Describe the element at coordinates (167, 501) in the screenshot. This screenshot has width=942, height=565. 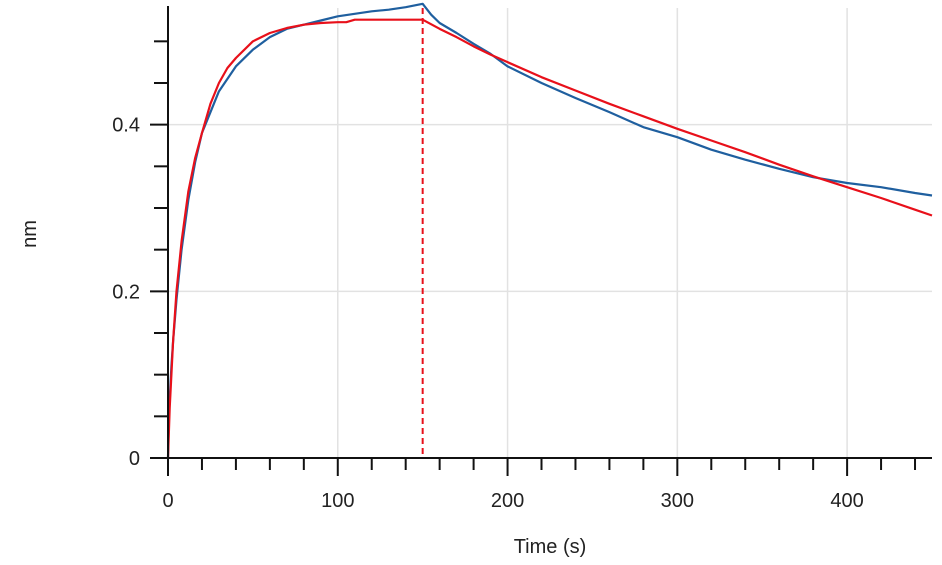
I see `x-tick-label: 0` at that location.